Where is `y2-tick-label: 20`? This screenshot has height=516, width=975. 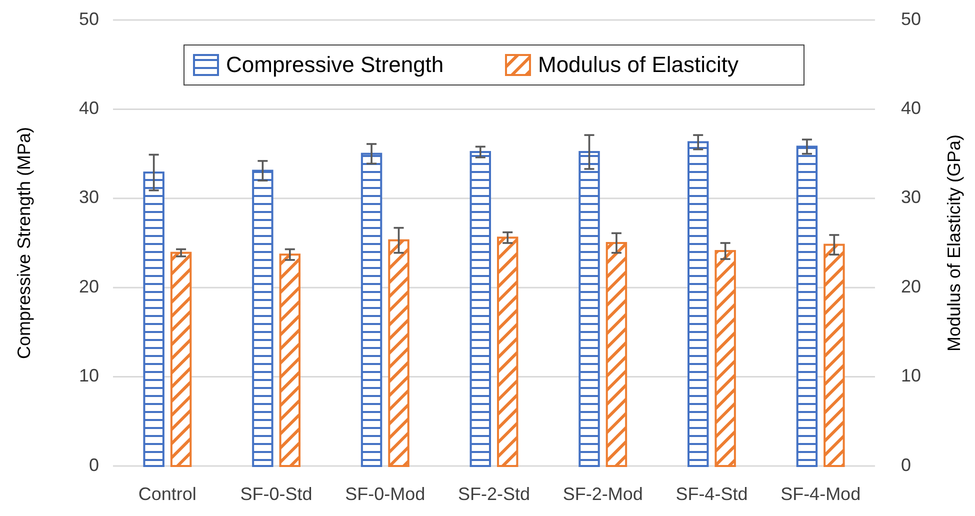
y2-tick-label: 20 is located at coordinates (911, 286).